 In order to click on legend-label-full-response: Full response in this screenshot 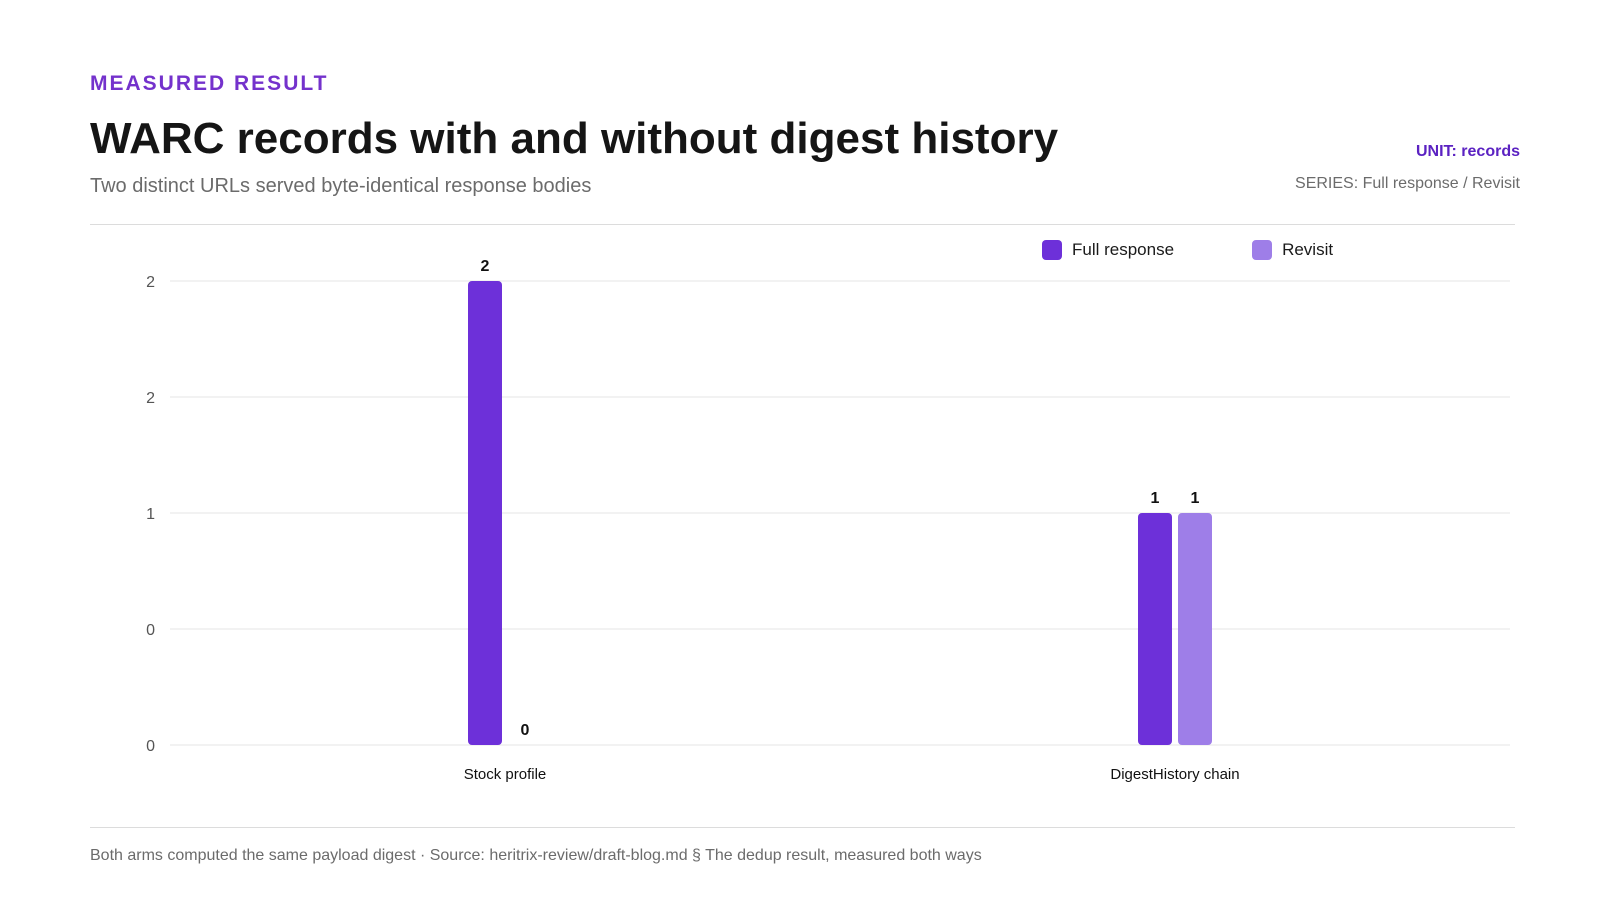, I will do `click(1123, 249)`.